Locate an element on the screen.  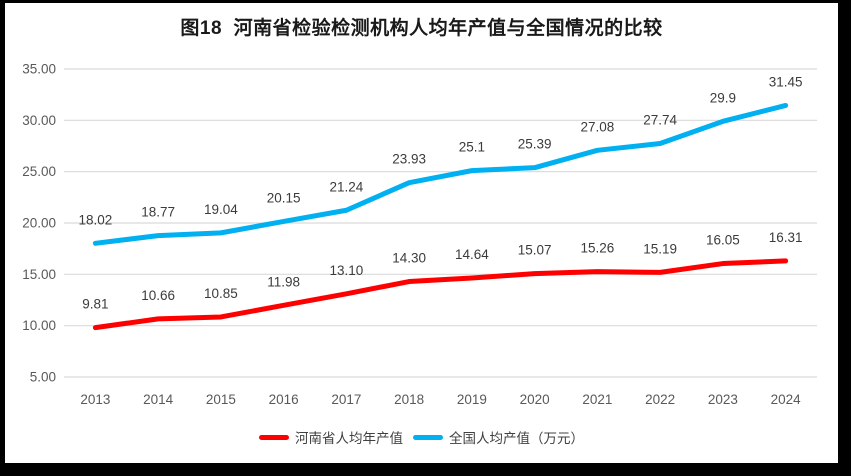
data-label: 23.93 is located at coordinates (409, 159).